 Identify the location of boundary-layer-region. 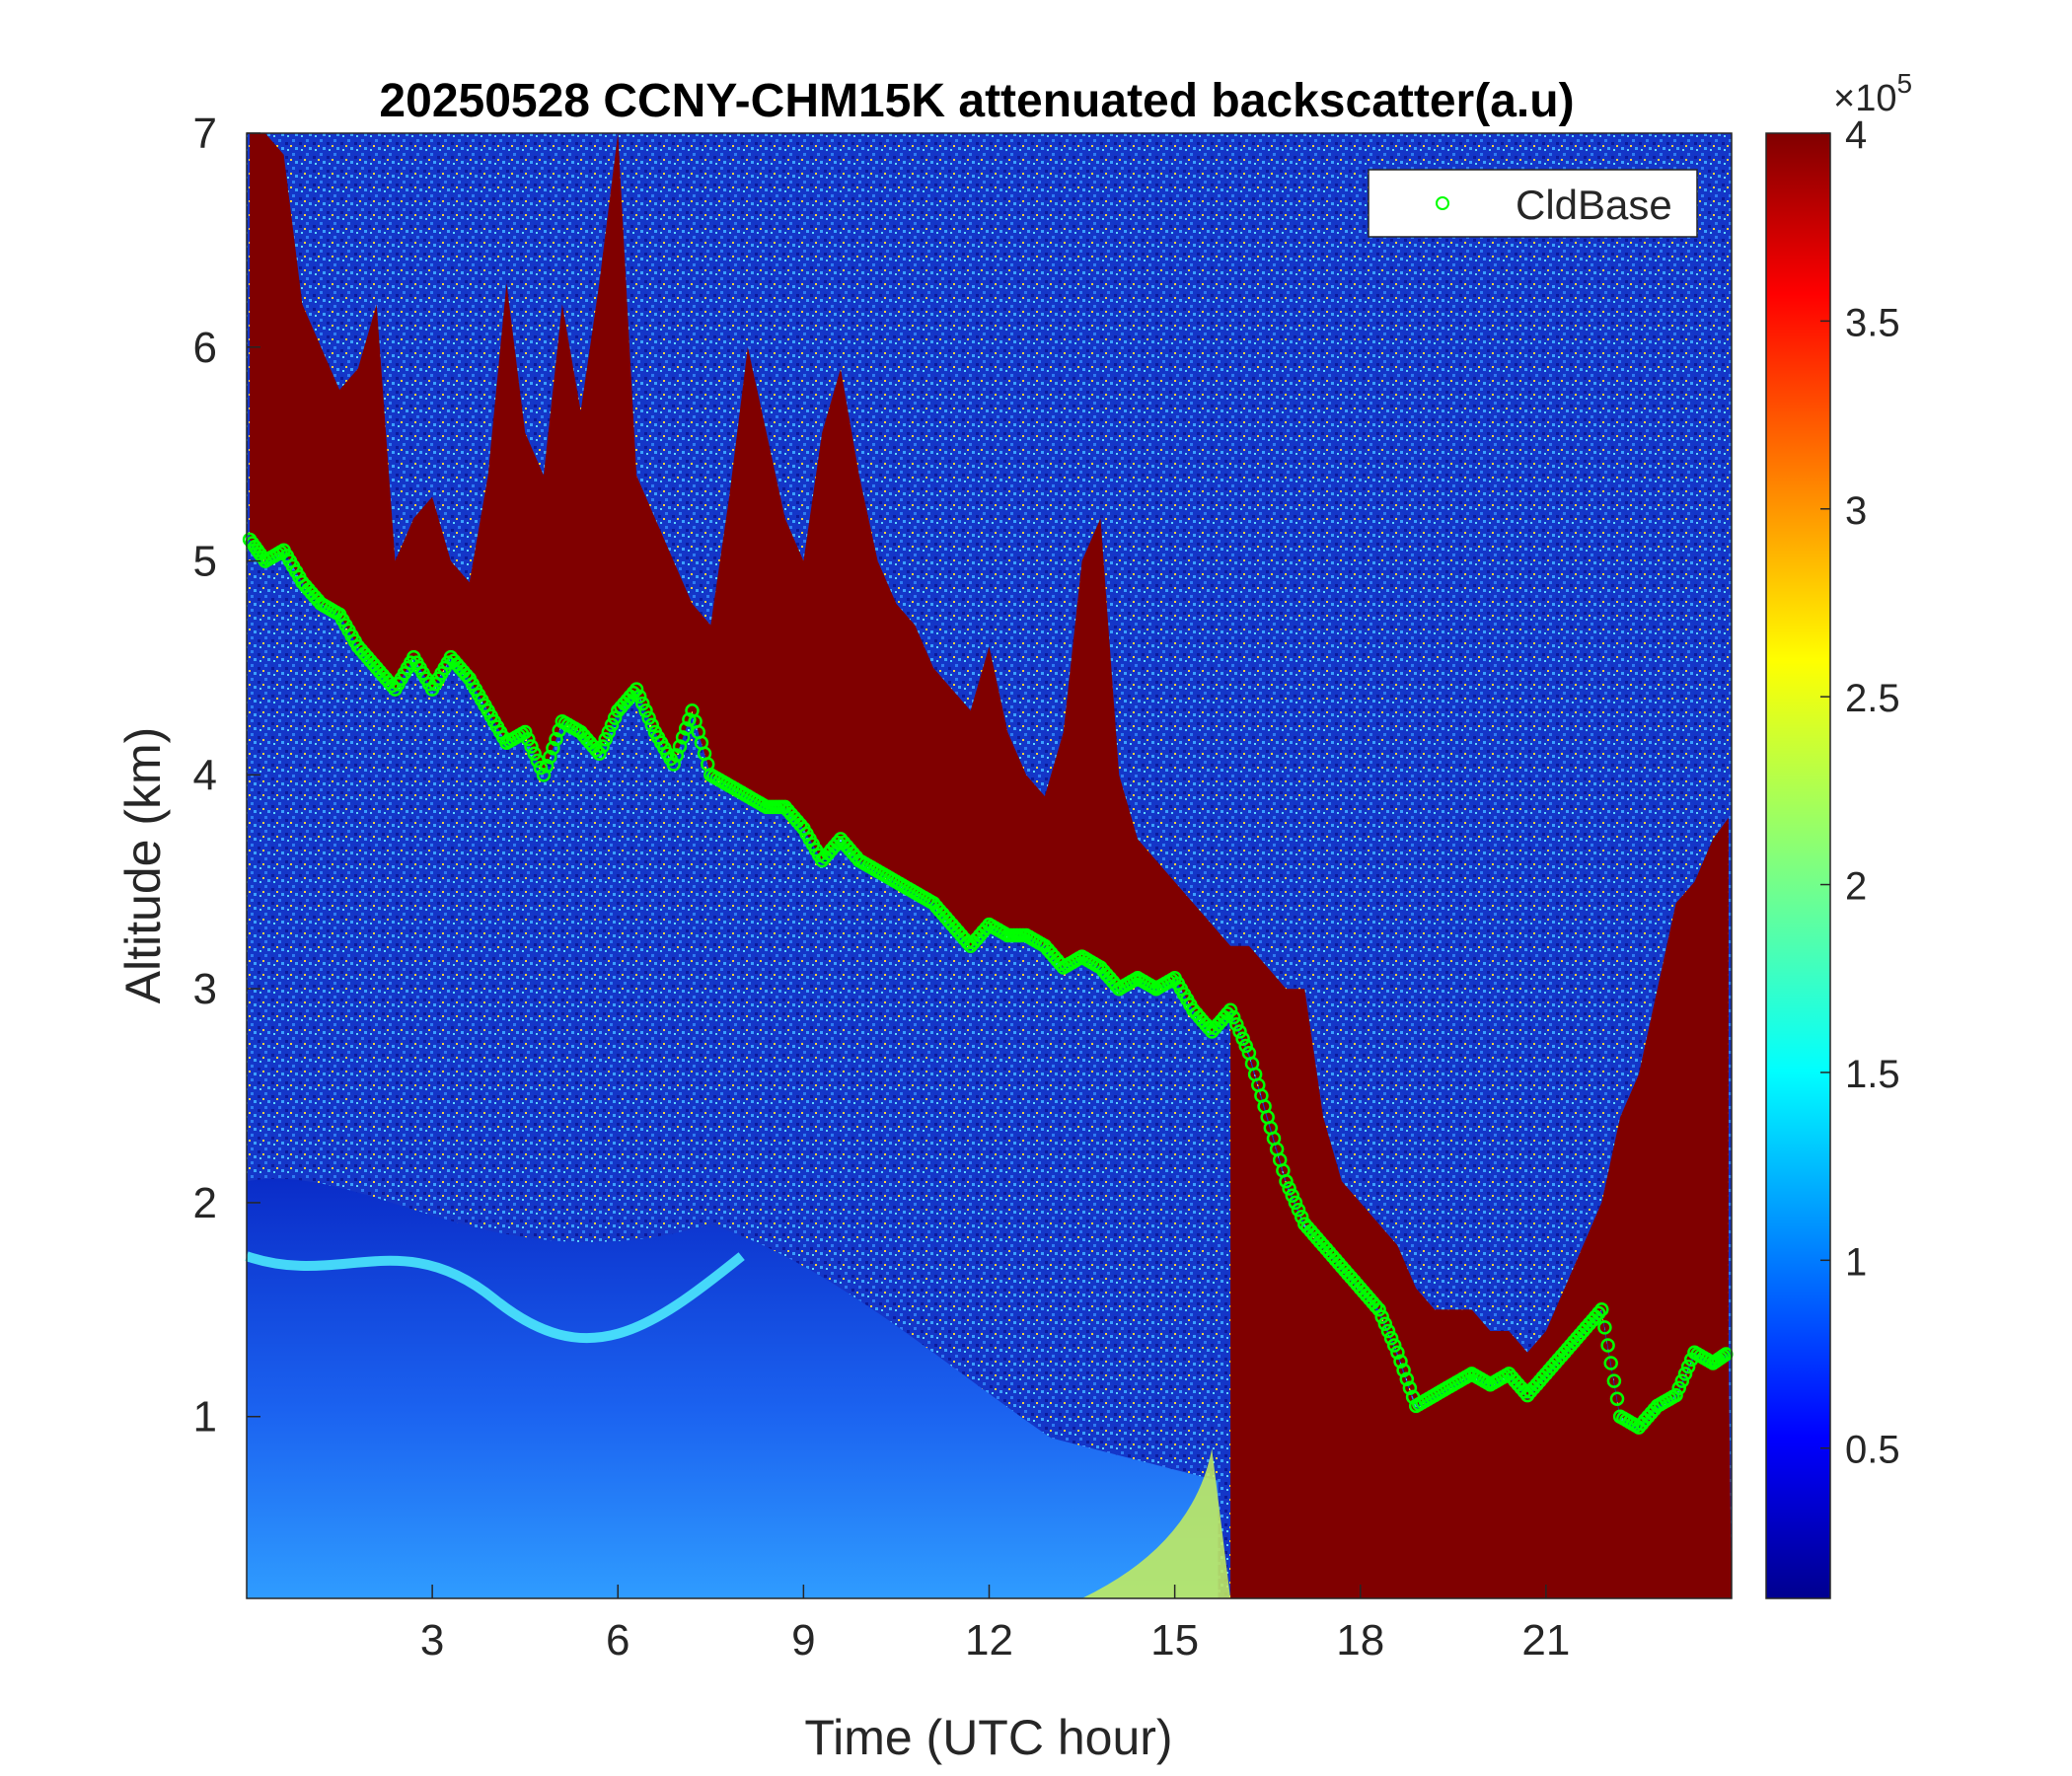
(733, 1388).